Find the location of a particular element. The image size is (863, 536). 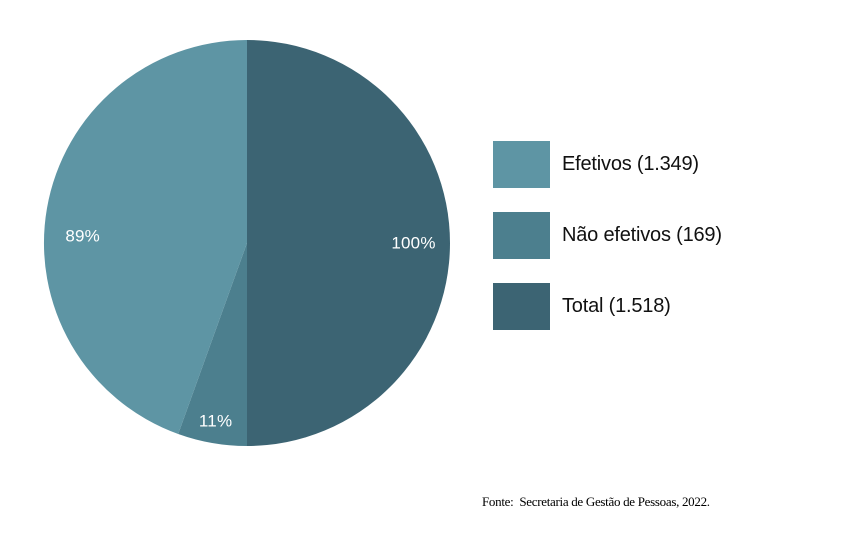

legend-swatch-nao-efetivos is located at coordinates (521, 235).